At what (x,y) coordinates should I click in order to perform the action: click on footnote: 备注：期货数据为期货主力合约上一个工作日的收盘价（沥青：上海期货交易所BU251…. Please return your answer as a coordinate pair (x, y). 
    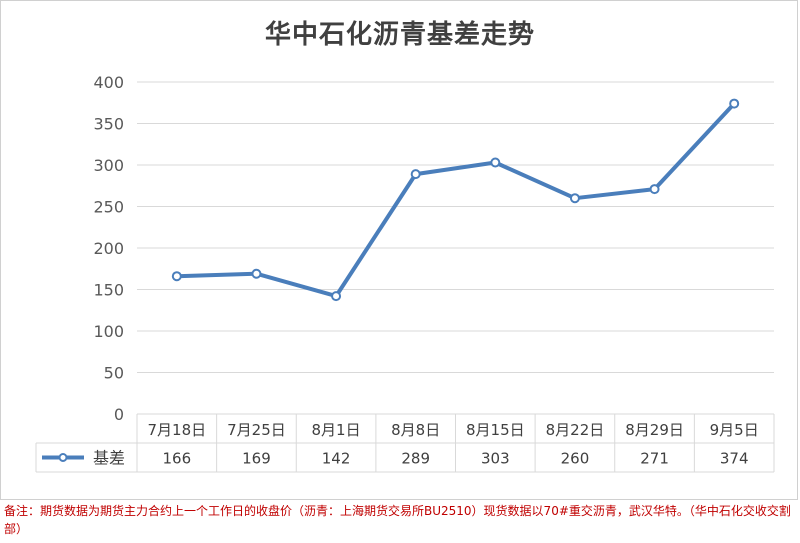
    Looking at the image, I should click on (397, 520).